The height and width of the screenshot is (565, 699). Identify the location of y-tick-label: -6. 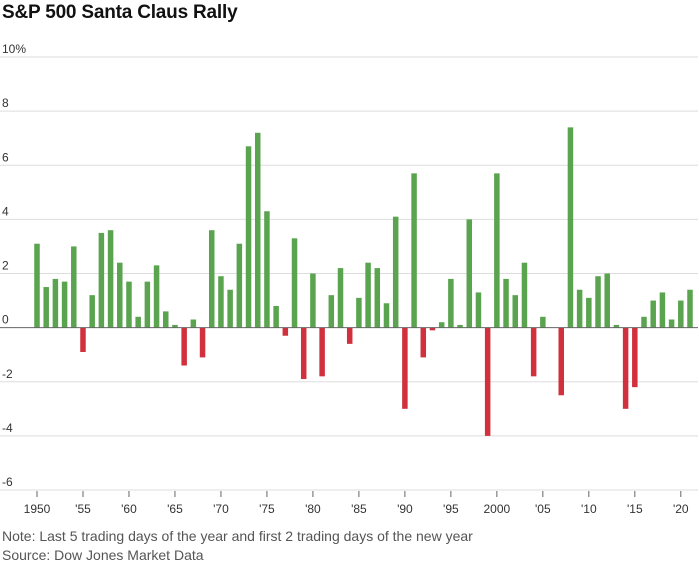
(7, 482).